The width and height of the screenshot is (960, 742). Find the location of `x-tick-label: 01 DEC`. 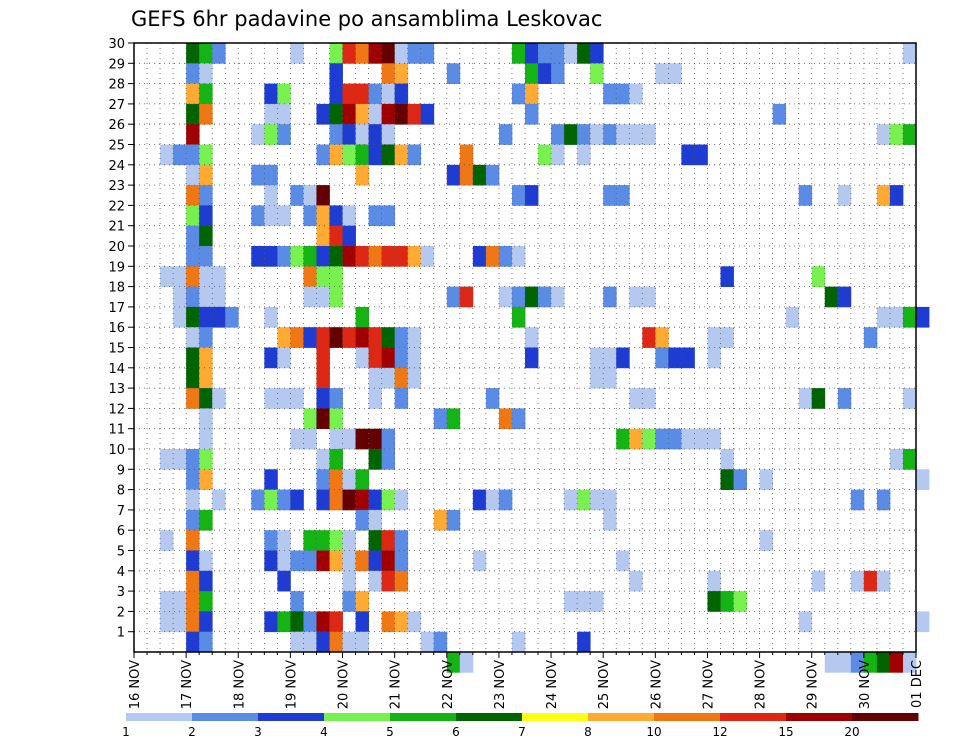

x-tick-label: 01 DEC is located at coordinates (917, 684).